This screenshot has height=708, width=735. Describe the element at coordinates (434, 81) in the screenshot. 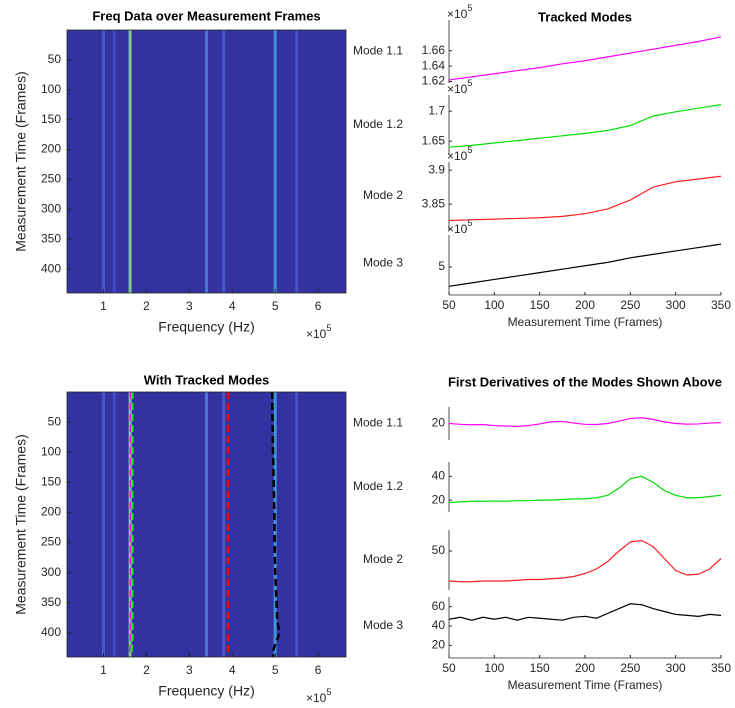

I see `y-tick-label: 1.62` at that location.